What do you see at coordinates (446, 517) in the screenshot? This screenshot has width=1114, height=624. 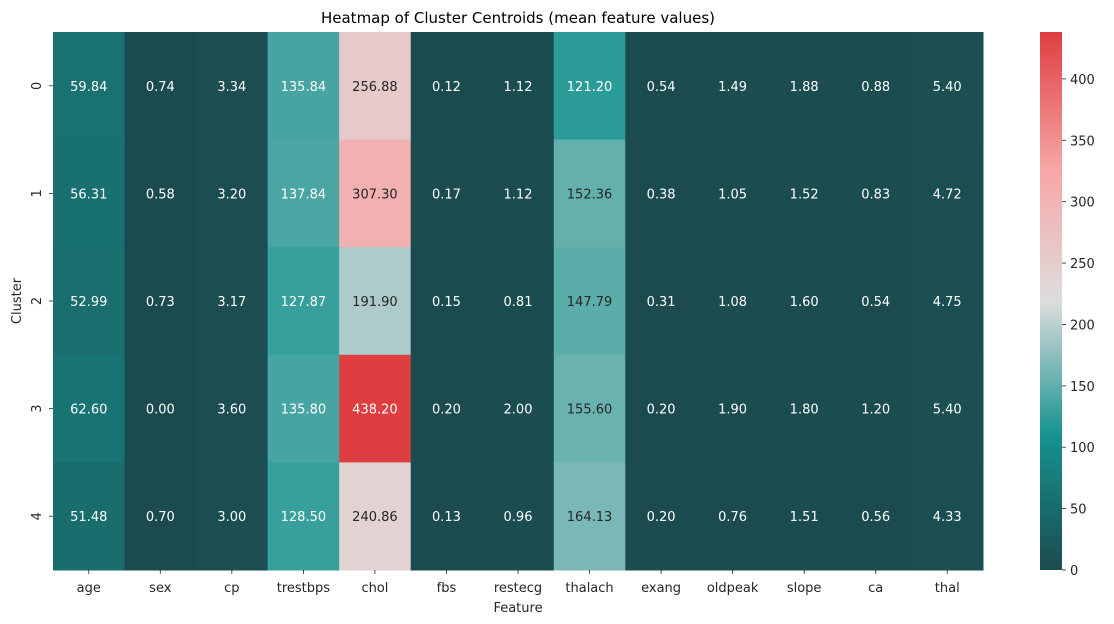 I see `cell-value-label: 0.13` at bounding box center [446, 517].